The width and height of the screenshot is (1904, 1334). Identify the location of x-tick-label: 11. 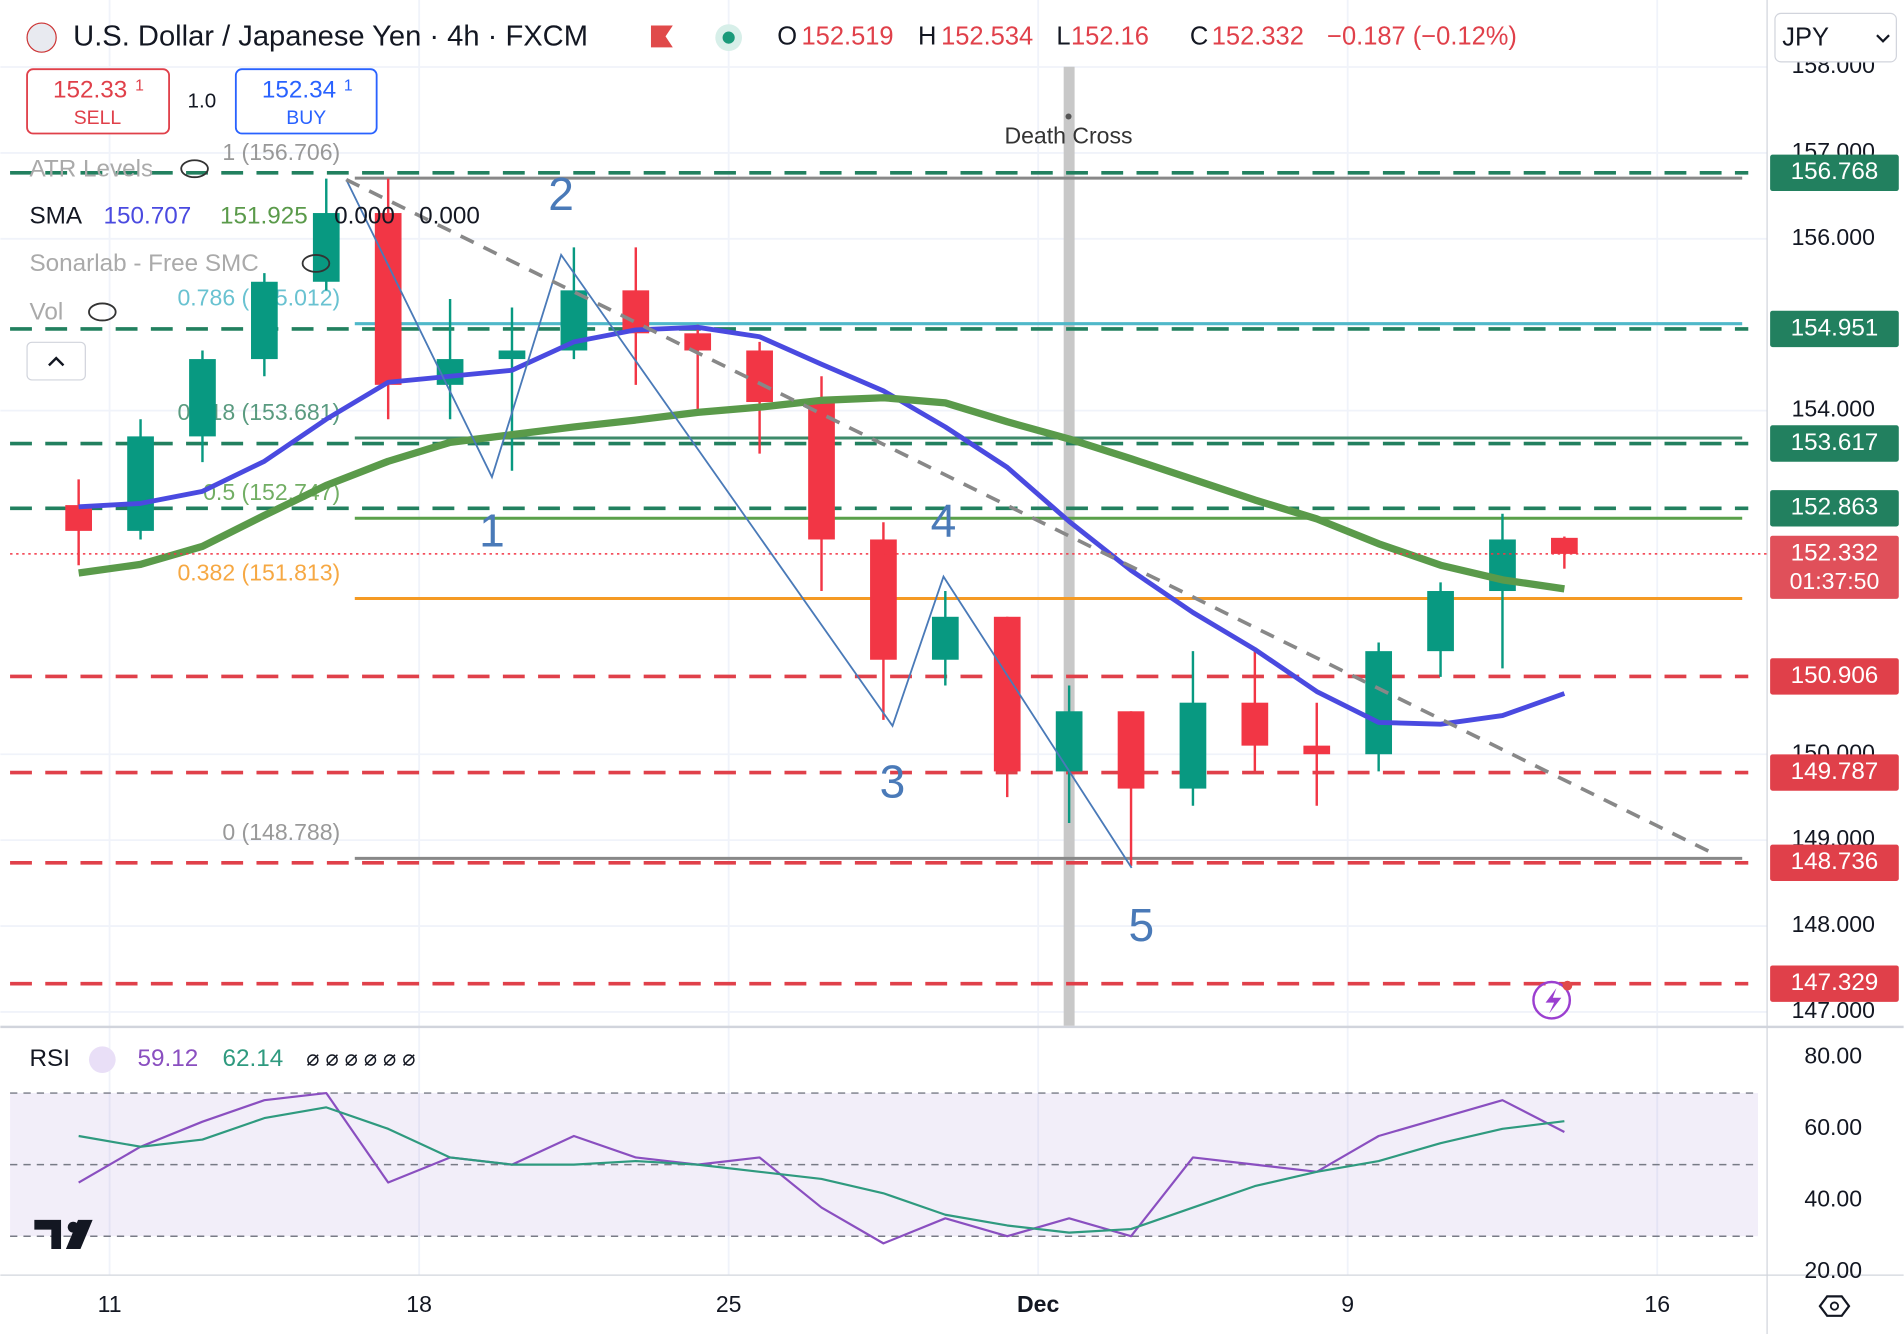
(110, 1304).